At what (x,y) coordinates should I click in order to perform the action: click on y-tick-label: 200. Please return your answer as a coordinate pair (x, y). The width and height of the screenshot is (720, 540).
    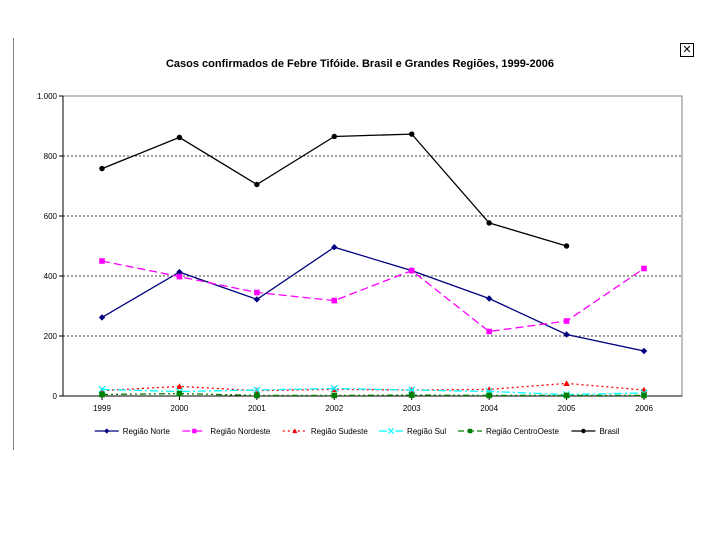
    Looking at the image, I should click on (51, 336).